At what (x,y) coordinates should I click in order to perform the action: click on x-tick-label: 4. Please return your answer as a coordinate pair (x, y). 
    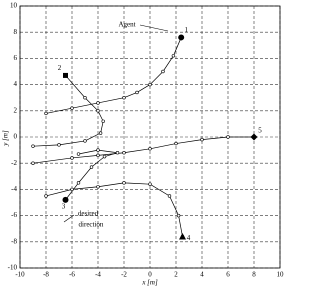
    Looking at the image, I should click on (202, 275).